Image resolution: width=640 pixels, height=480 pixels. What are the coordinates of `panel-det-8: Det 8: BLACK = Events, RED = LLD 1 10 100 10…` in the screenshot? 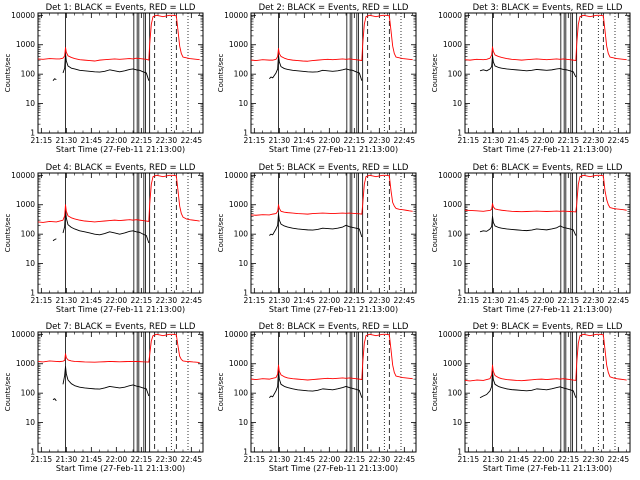 It's located at (317, 397).